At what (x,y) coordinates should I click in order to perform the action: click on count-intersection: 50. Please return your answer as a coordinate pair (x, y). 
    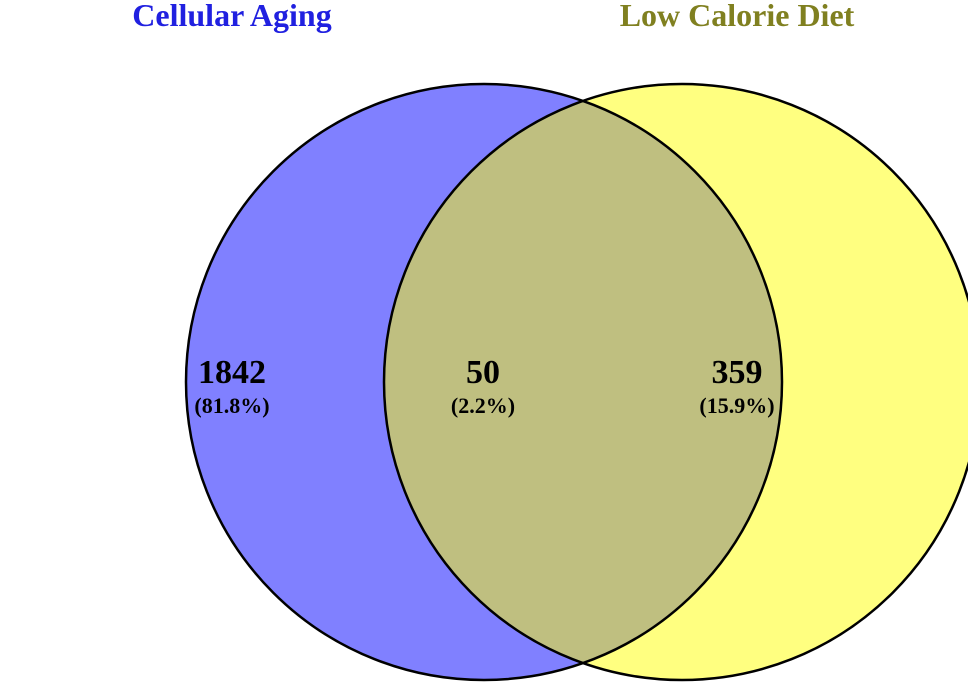
    Looking at the image, I should click on (483, 372).